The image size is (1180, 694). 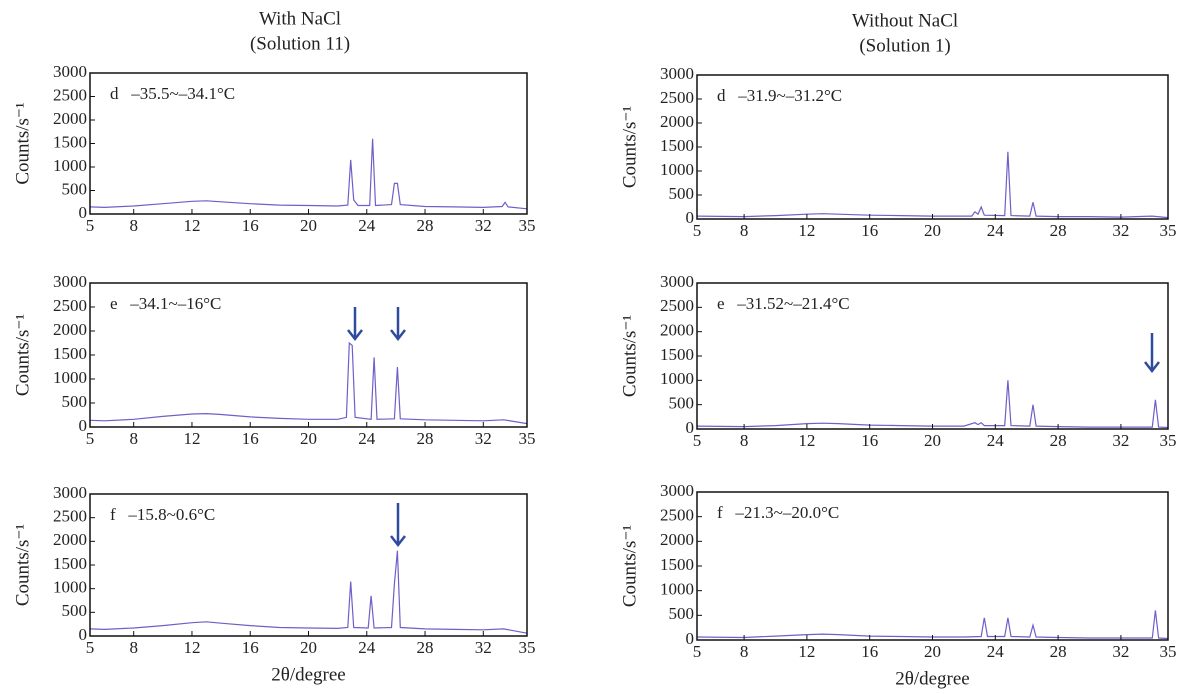 What do you see at coordinates (165, 303) in the screenshot?
I see `panel-label: e –34.1~–16°C` at bounding box center [165, 303].